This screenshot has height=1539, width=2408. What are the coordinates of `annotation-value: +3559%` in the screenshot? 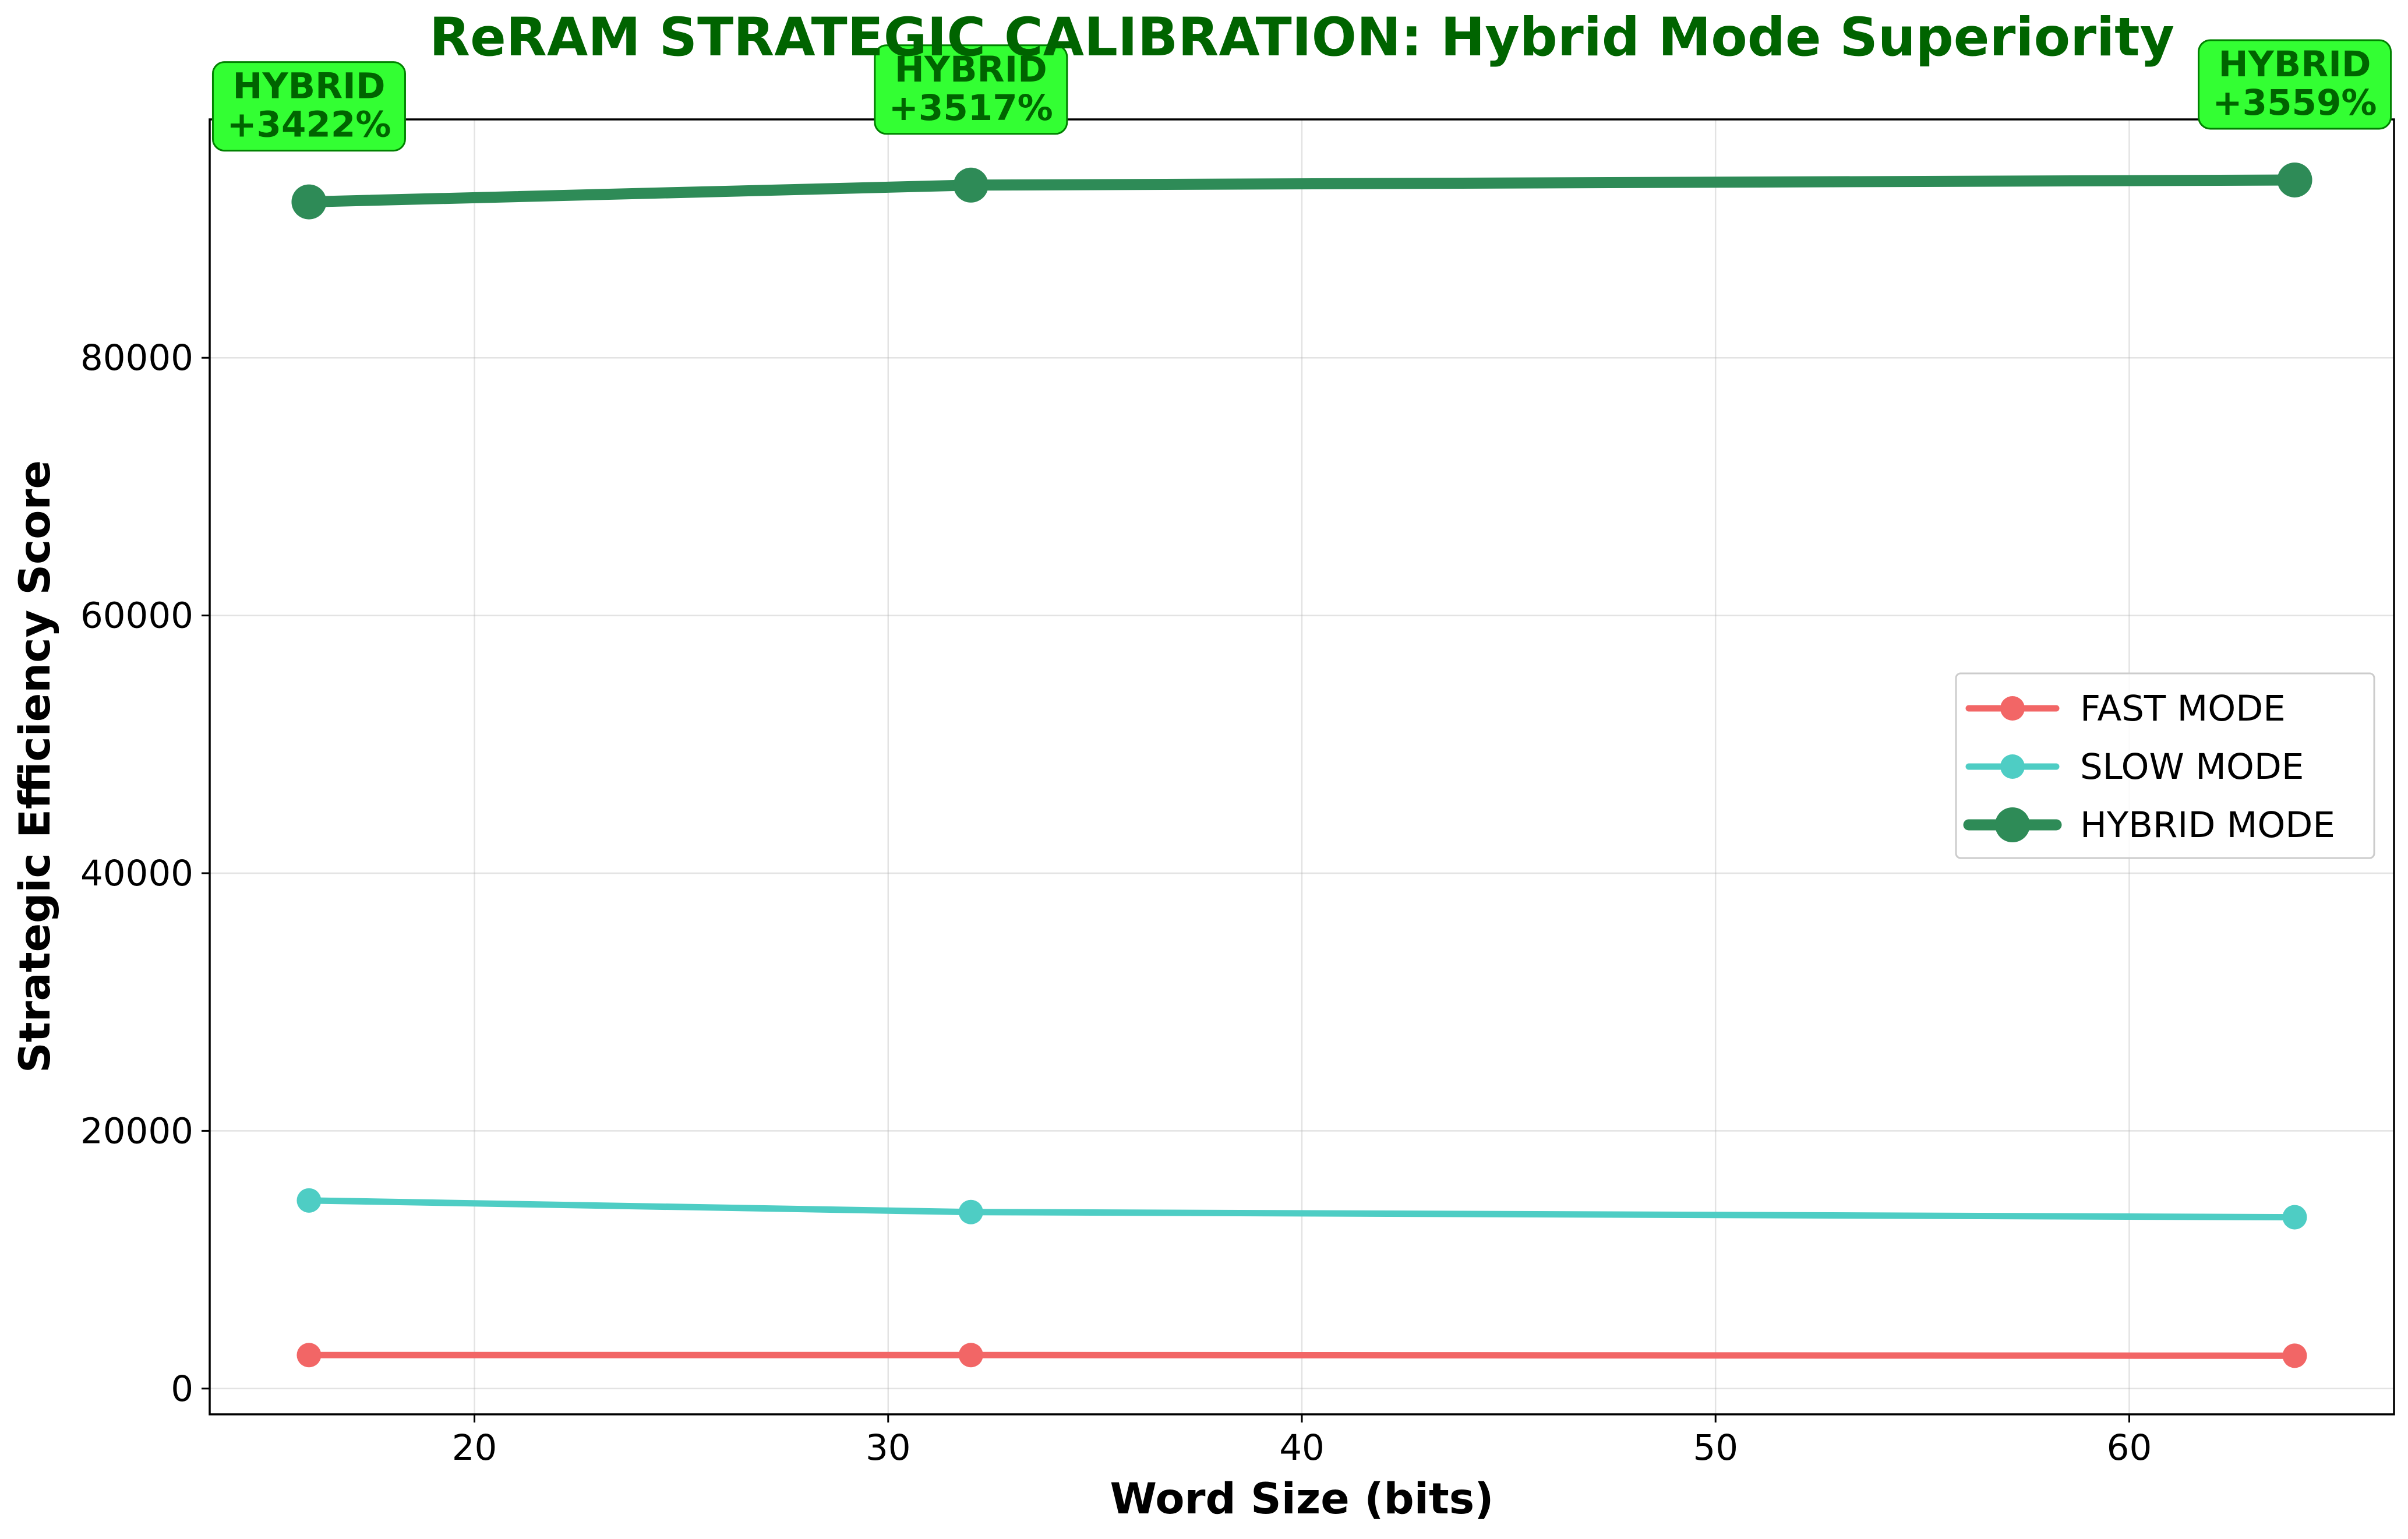 It's located at (2295, 103).